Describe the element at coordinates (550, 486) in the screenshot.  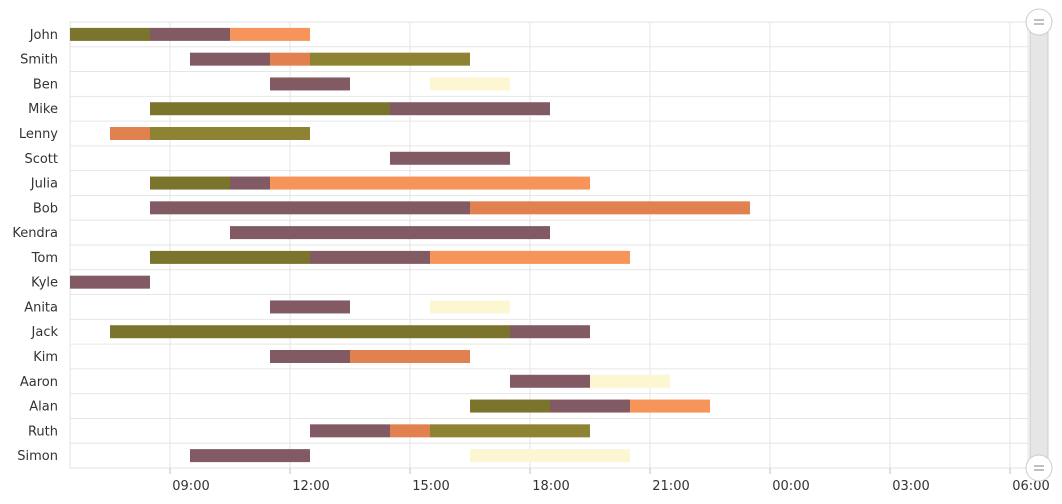
I see `x-tick-label: 18:00` at that location.